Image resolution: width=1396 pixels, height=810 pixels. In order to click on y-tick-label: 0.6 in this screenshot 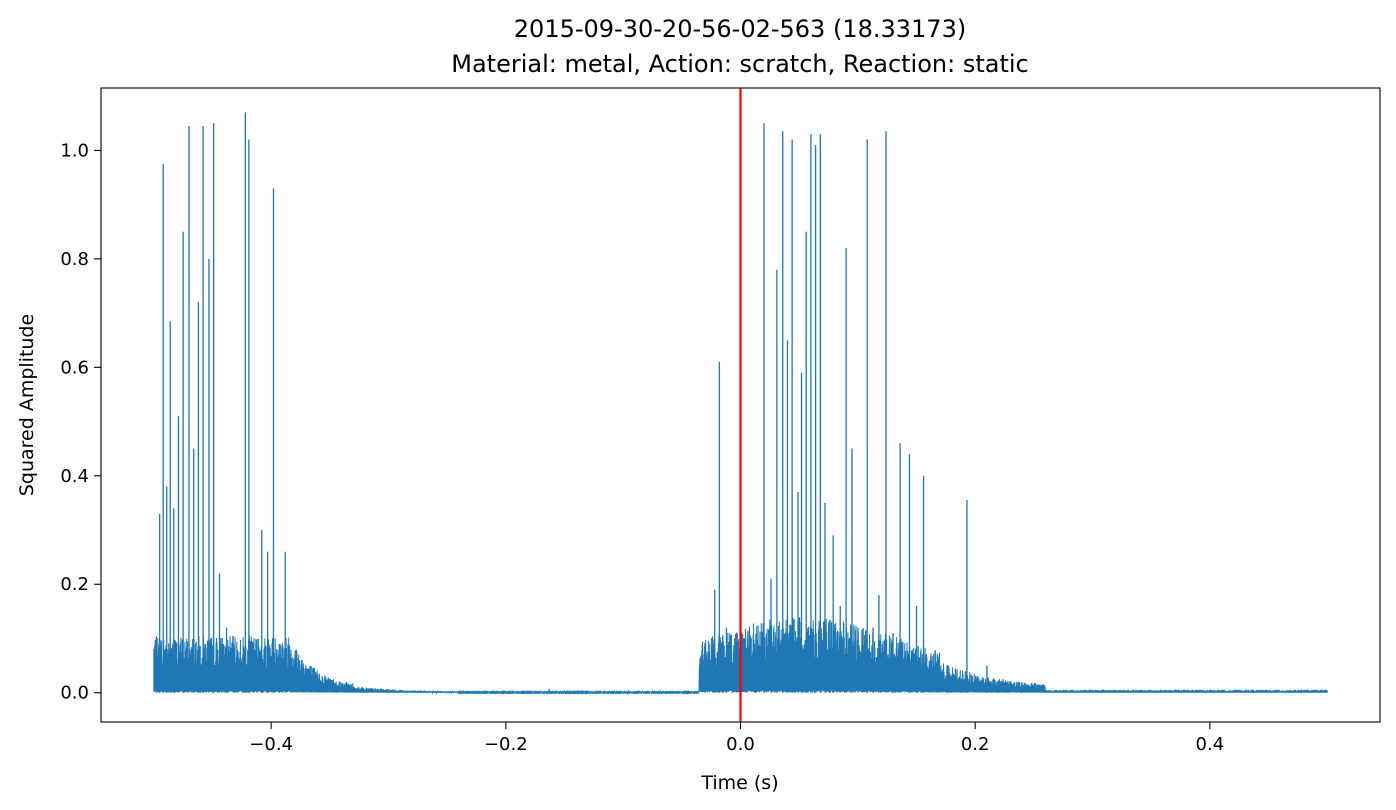, I will do `click(74, 367)`.